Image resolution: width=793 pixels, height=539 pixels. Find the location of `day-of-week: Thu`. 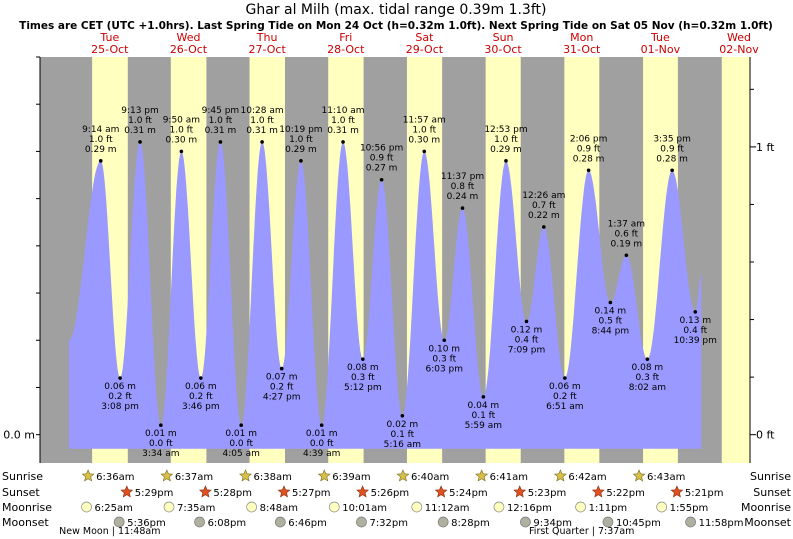

day-of-week: Thu is located at coordinates (267, 37).